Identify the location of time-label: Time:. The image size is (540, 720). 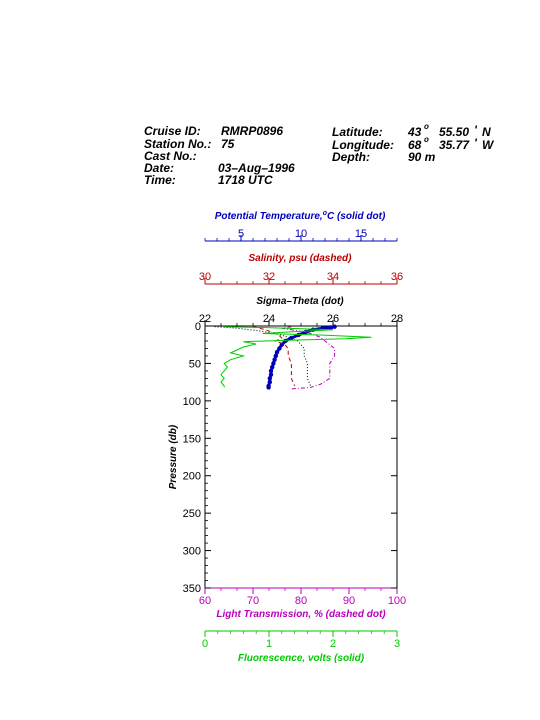
(160, 180).